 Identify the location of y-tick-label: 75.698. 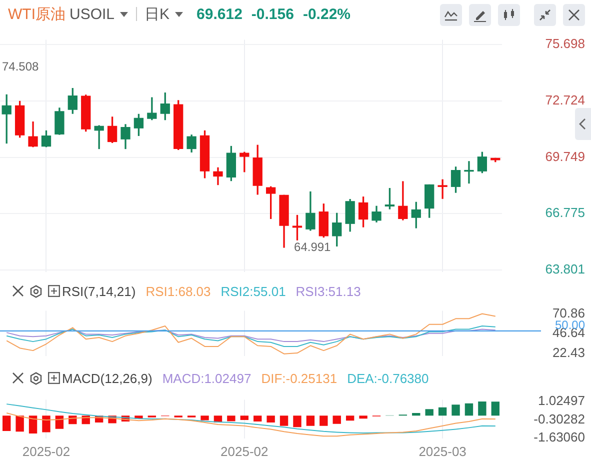
(565, 44).